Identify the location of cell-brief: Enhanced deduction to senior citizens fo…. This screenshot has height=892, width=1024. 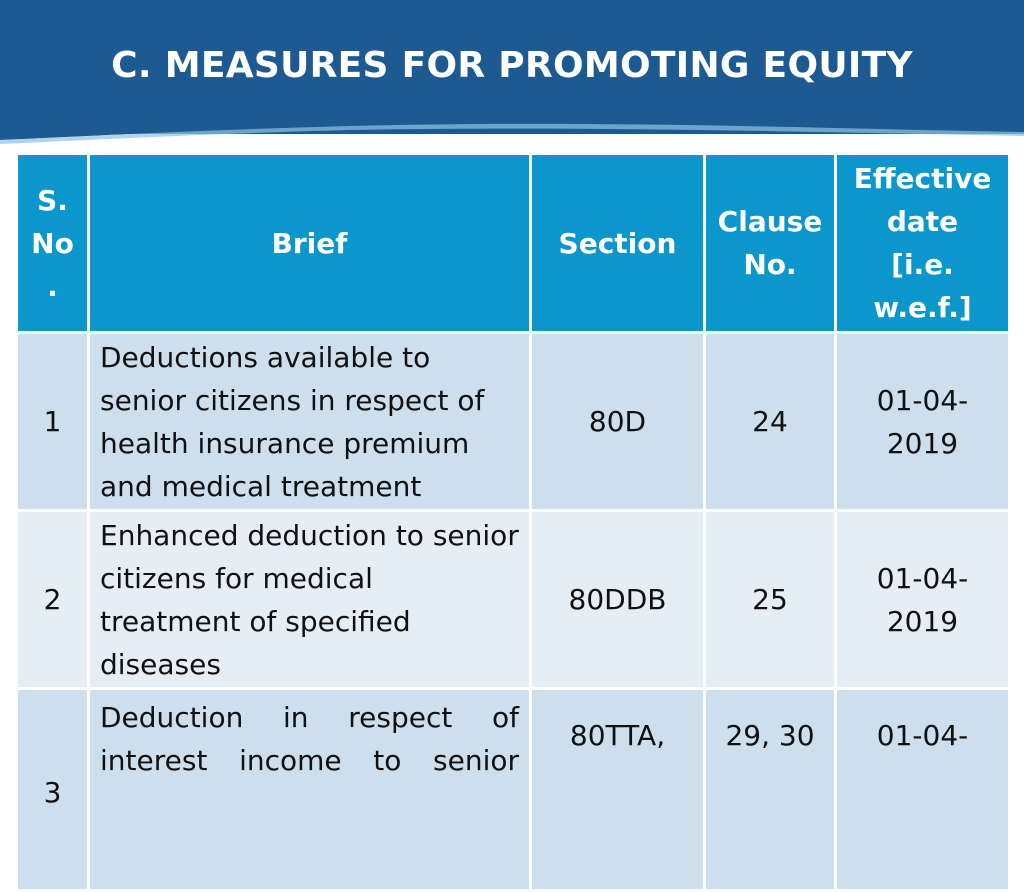
(309, 599).